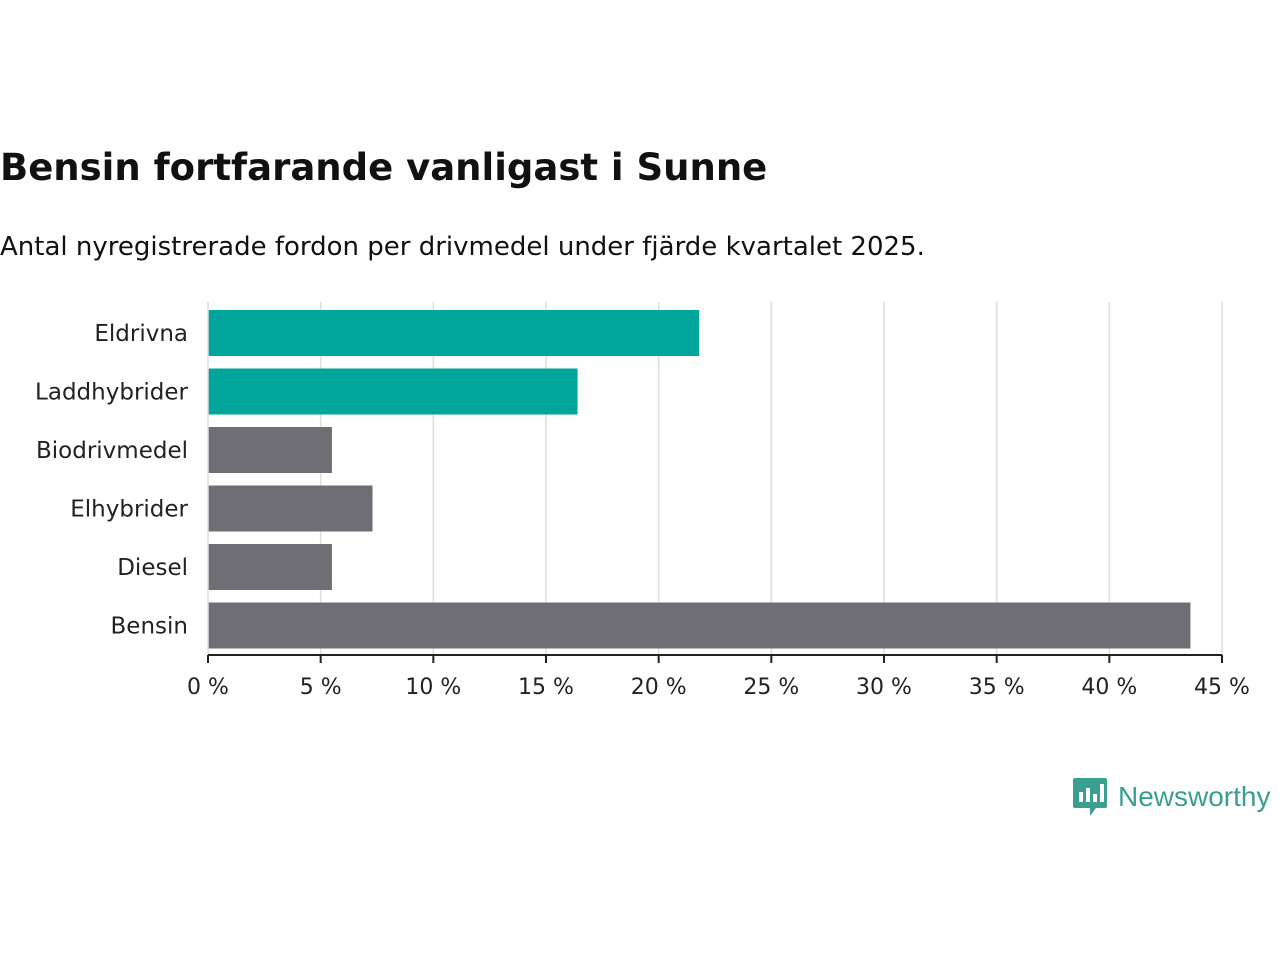 The image size is (1280, 960). I want to click on category-label: Eldrivna, so click(141, 334).